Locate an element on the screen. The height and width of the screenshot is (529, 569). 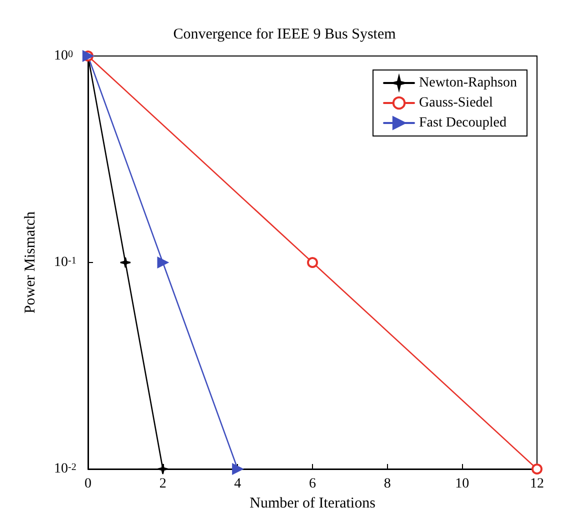
legend-label: Newton-Raphson is located at coordinates (468, 83).